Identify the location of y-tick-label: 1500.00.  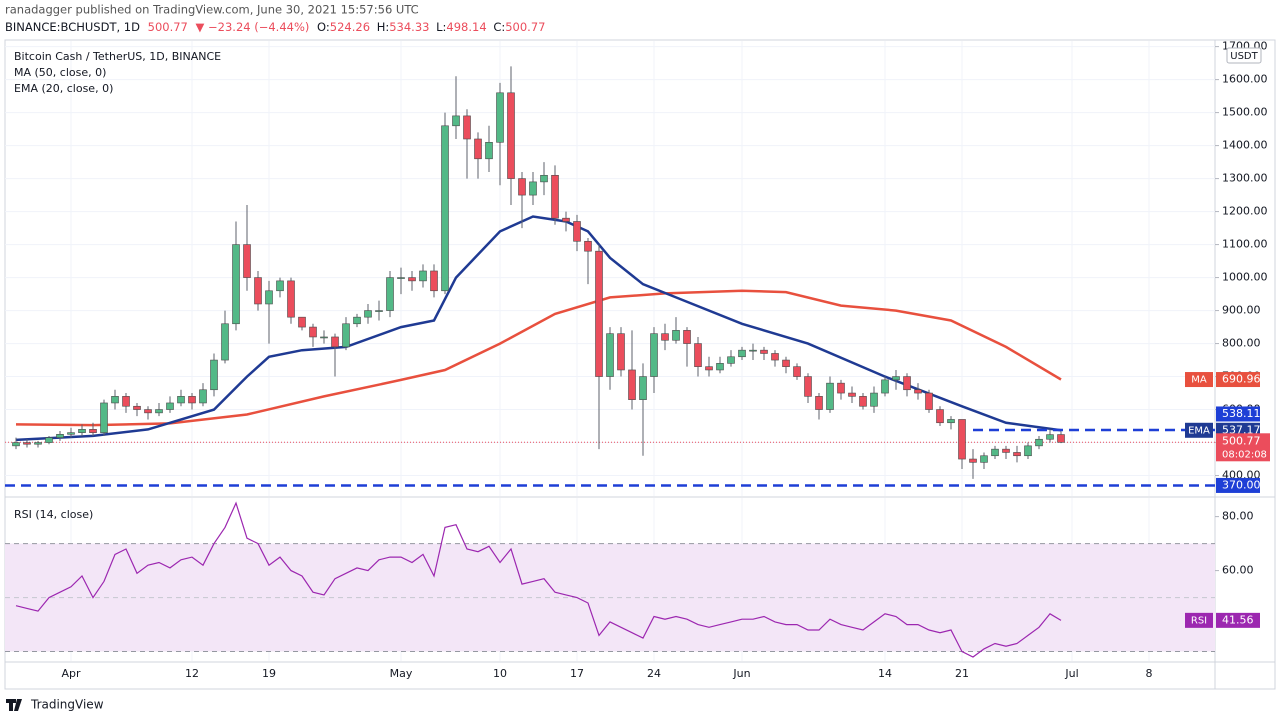
(1245, 112).